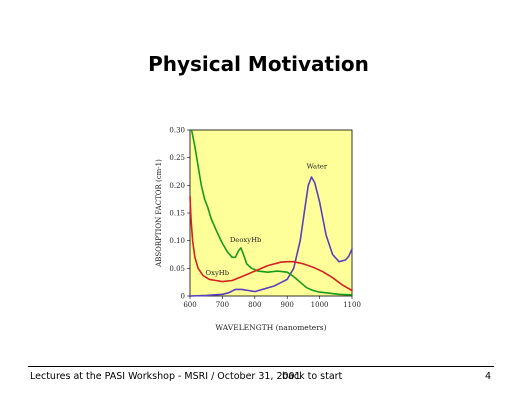 The width and height of the screenshot is (517, 400). What do you see at coordinates (222, 305) in the screenshot?
I see `x-tick-label: 700` at bounding box center [222, 305].